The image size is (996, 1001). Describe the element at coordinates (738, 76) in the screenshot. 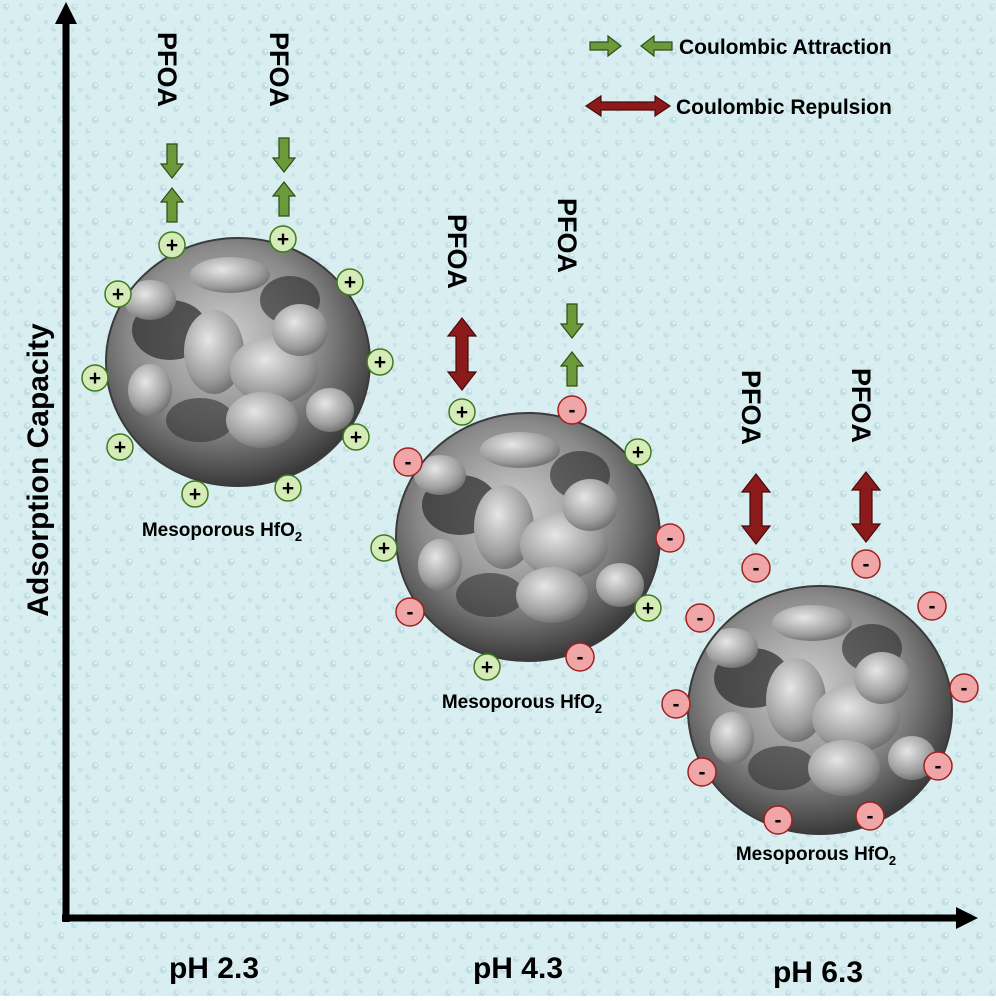

I see `legend: Coulombic Attraction Coulombic Repulsion` at that location.